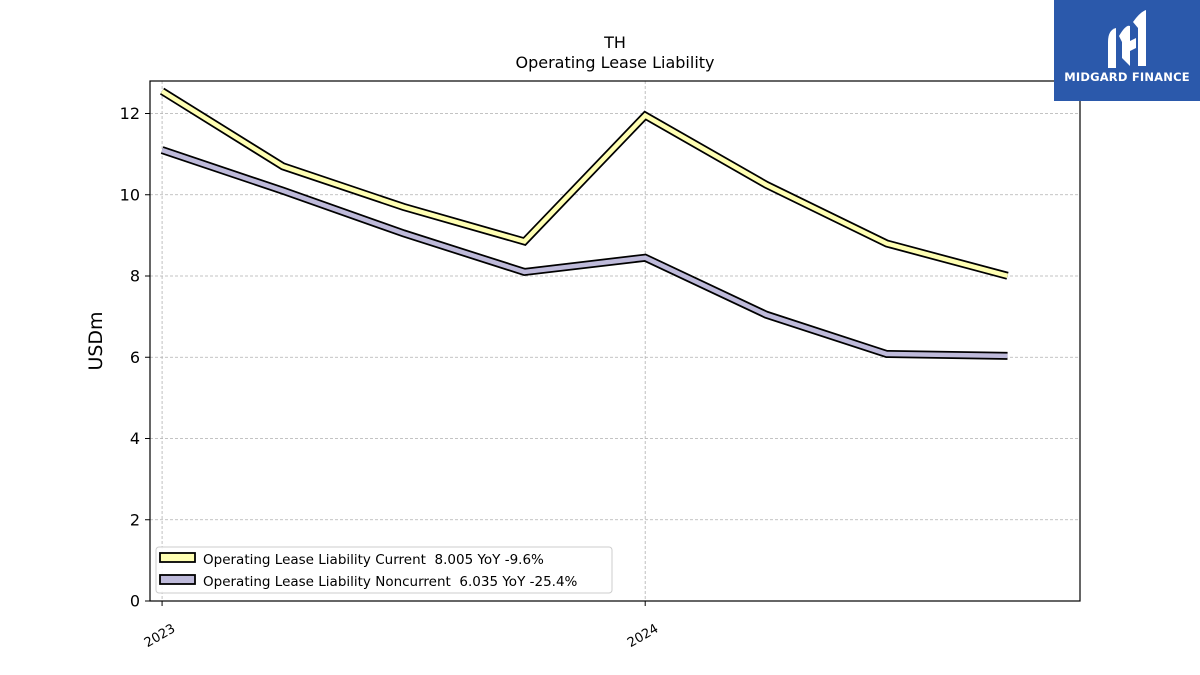  What do you see at coordinates (1127, 39) in the screenshot?
I see `midgard-logo-icon` at bounding box center [1127, 39].